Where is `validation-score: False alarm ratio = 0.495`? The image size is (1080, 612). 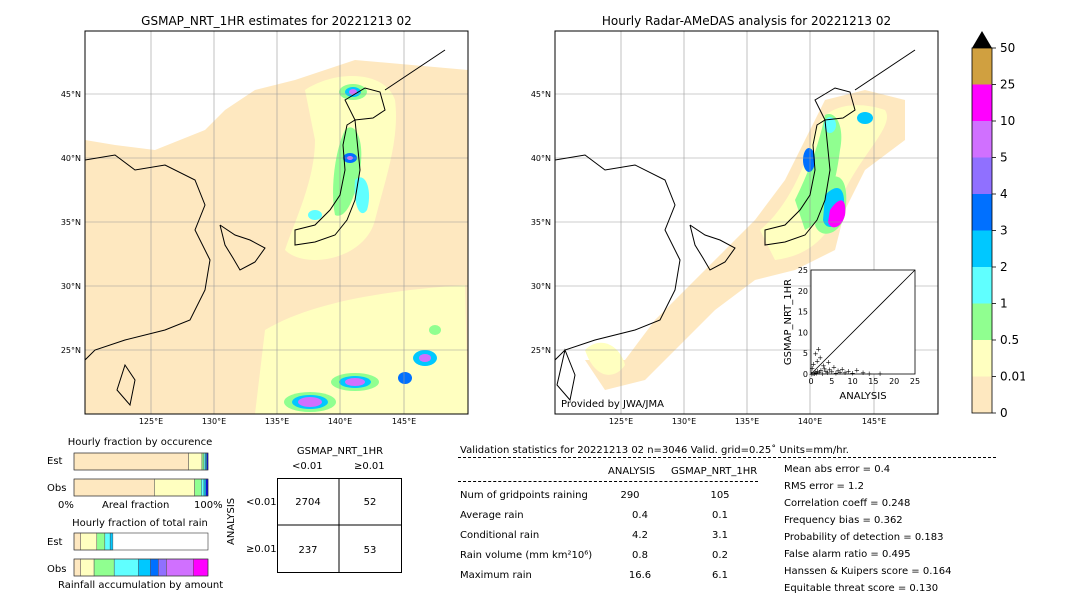 validation-score: False alarm ratio = 0.495 is located at coordinates (847, 554).